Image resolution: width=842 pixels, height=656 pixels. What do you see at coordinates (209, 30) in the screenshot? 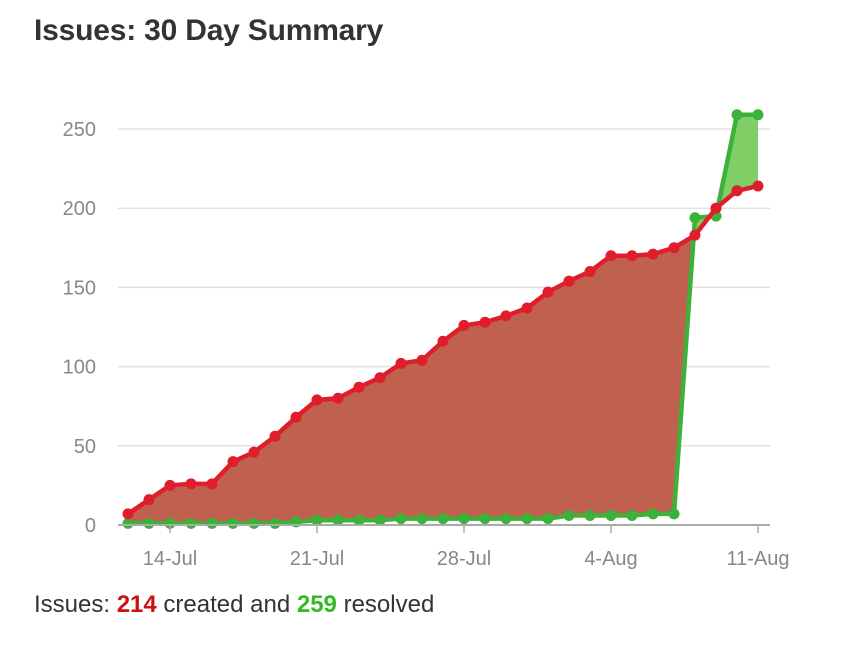
I see `chart-title: Issues: 30 Day Summary` at bounding box center [209, 30].